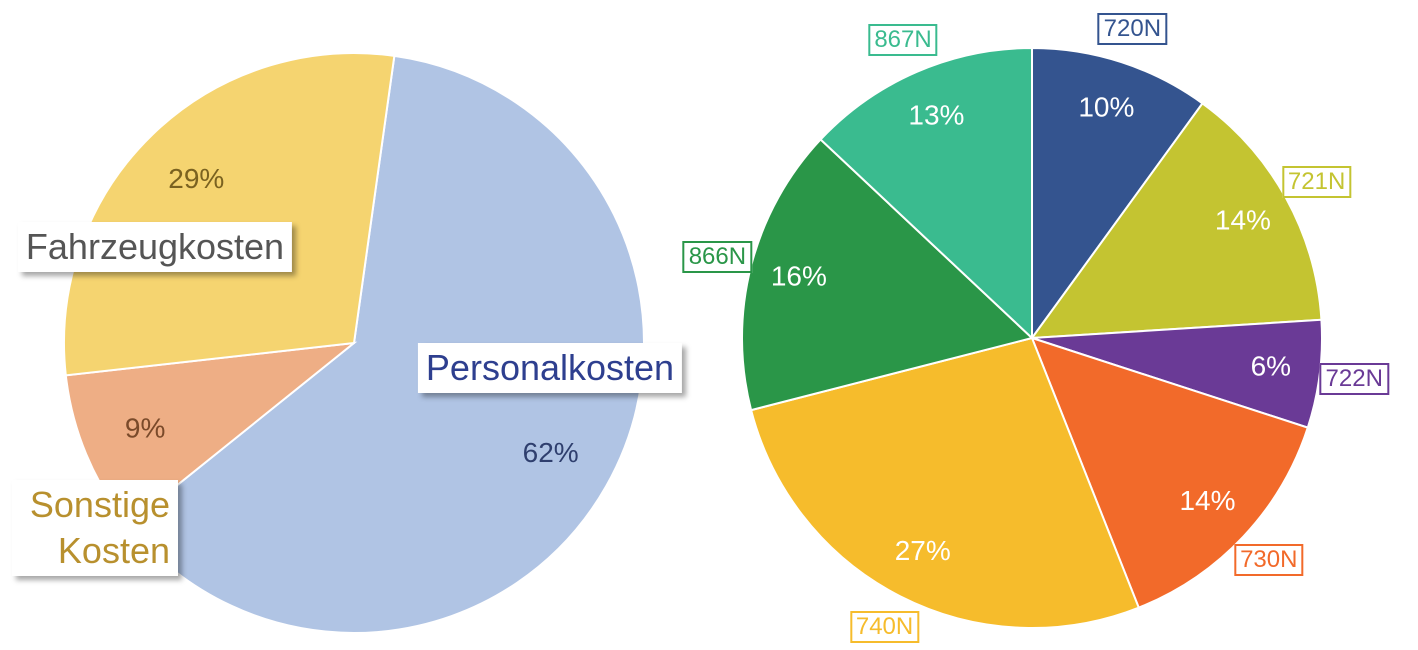  What do you see at coordinates (717, 257) in the screenshot?
I see `category-label: 866N` at bounding box center [717, 257].